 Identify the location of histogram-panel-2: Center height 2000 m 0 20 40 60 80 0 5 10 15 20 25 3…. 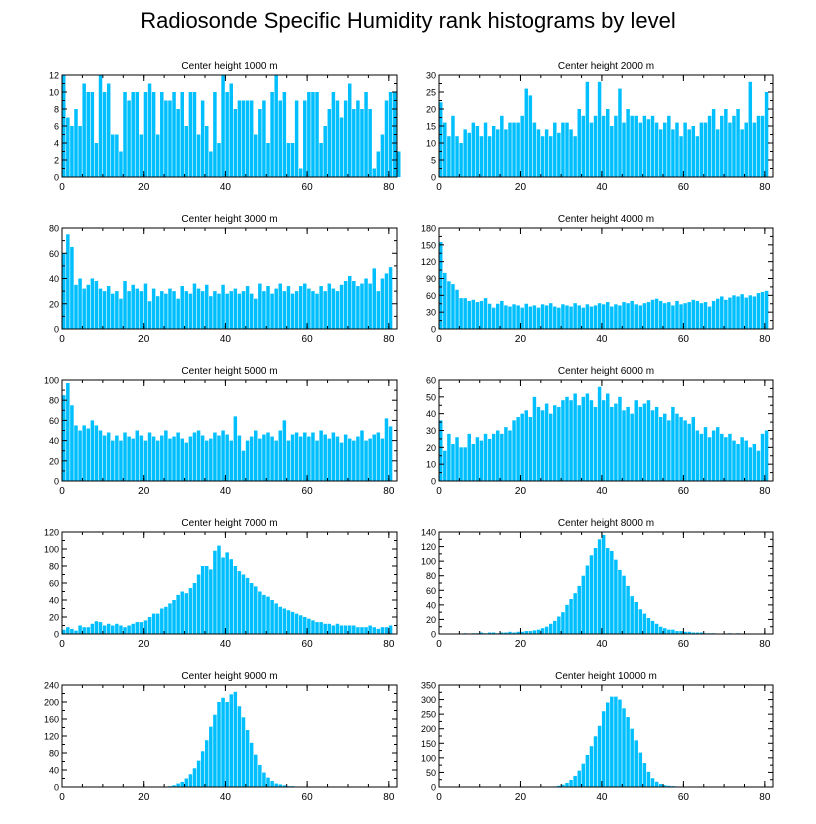
(600, 127).